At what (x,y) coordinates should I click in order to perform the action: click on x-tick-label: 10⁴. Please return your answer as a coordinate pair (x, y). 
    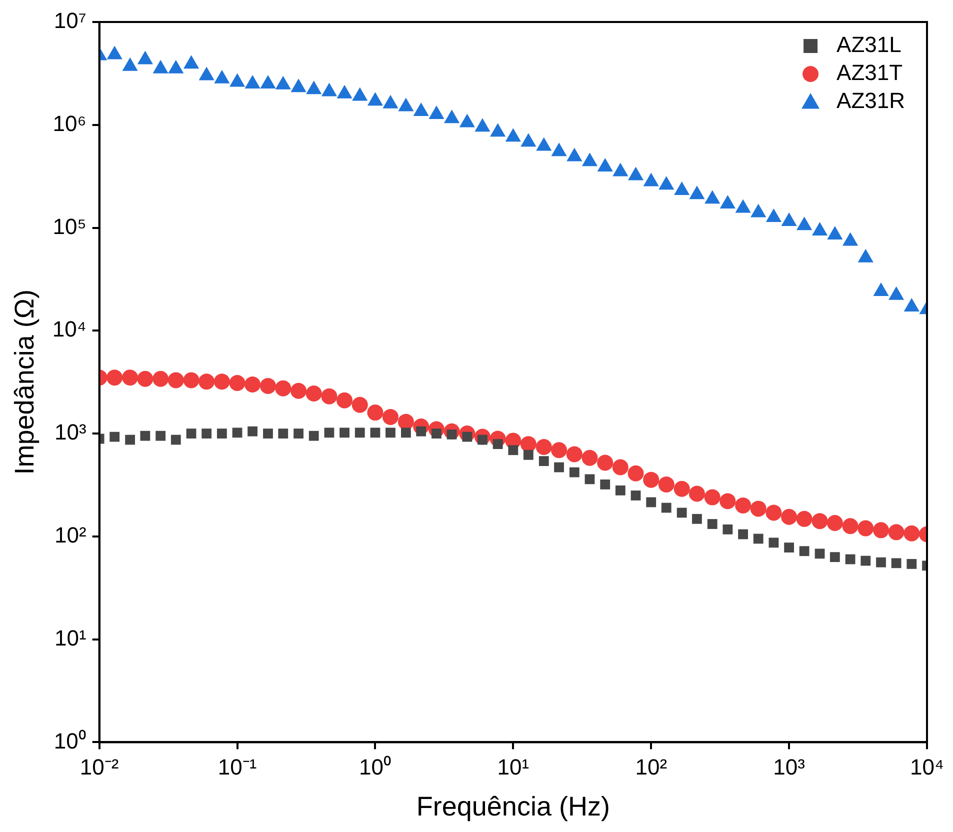
    Looking at the image, I should click on (927, 767).